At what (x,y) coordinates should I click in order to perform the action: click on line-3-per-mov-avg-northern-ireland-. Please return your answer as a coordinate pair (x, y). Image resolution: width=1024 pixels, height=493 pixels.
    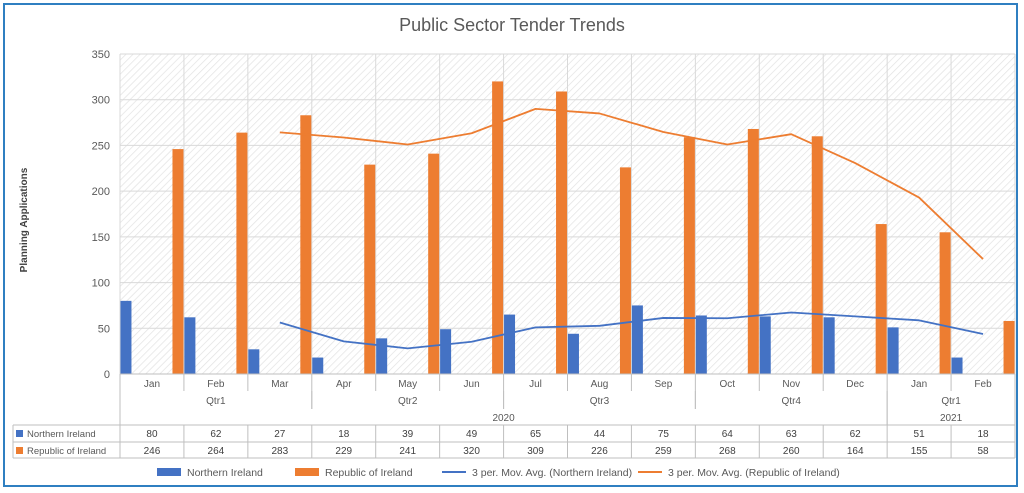
    Looking at the image, I should click on (631, 330).